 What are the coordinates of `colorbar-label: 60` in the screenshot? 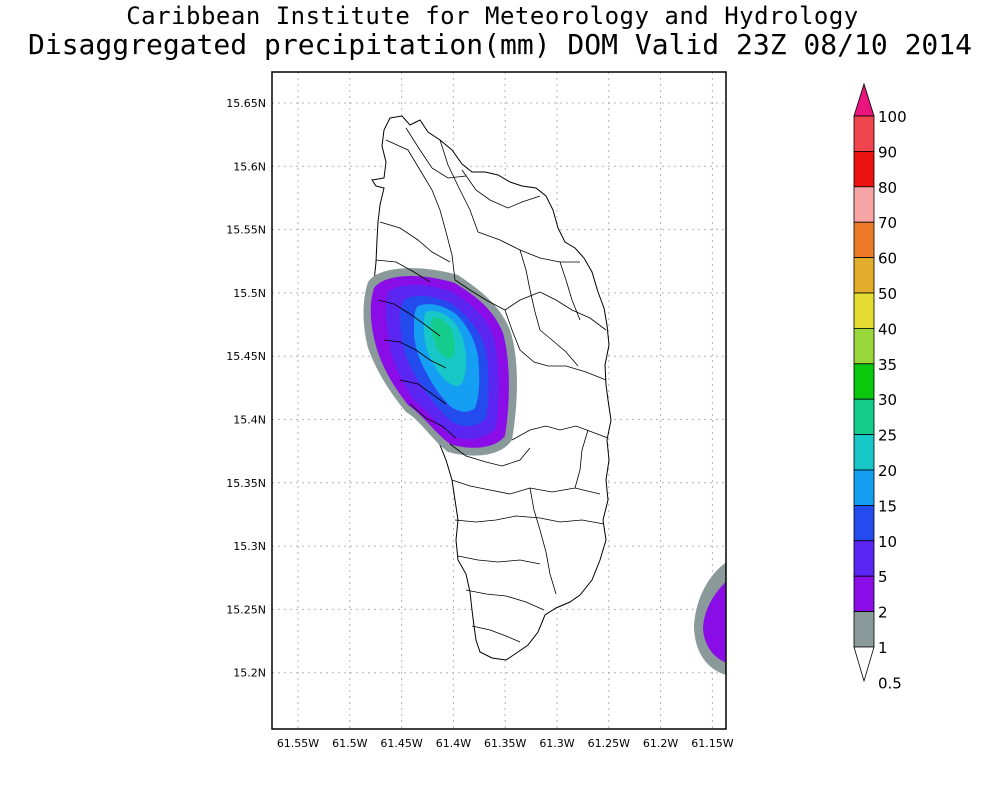 It's located at (887, 259).